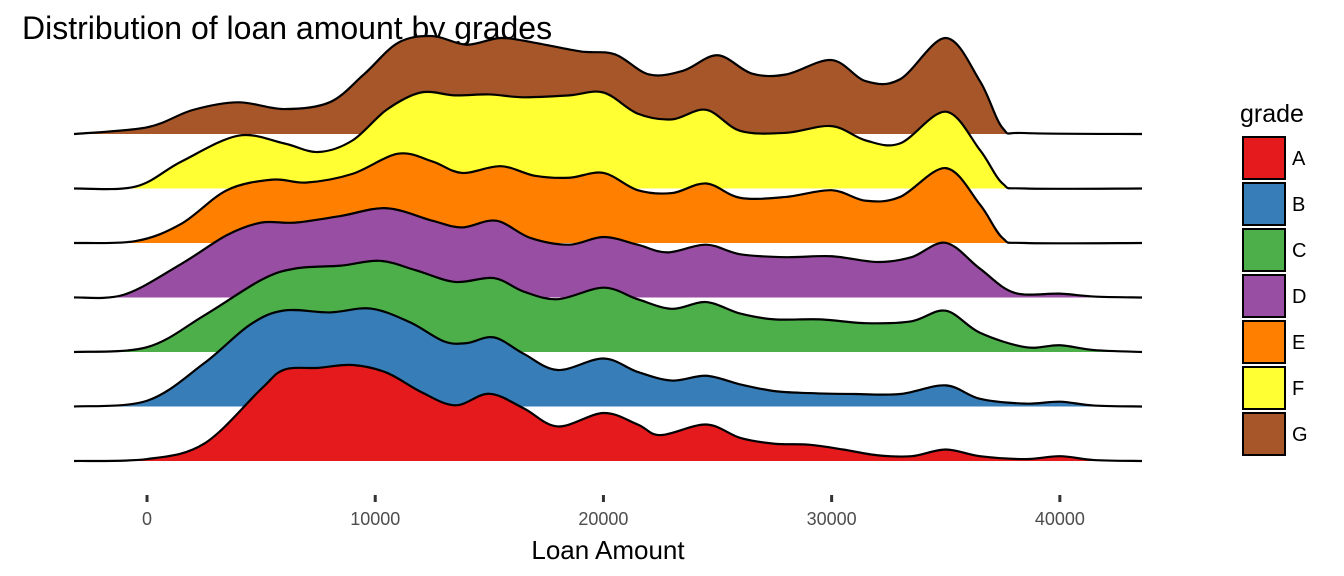  What do you see at coordinates (1298, 343) in the screenshot?
I see `legend-label-e: E` at bounding box center [1298, 343].